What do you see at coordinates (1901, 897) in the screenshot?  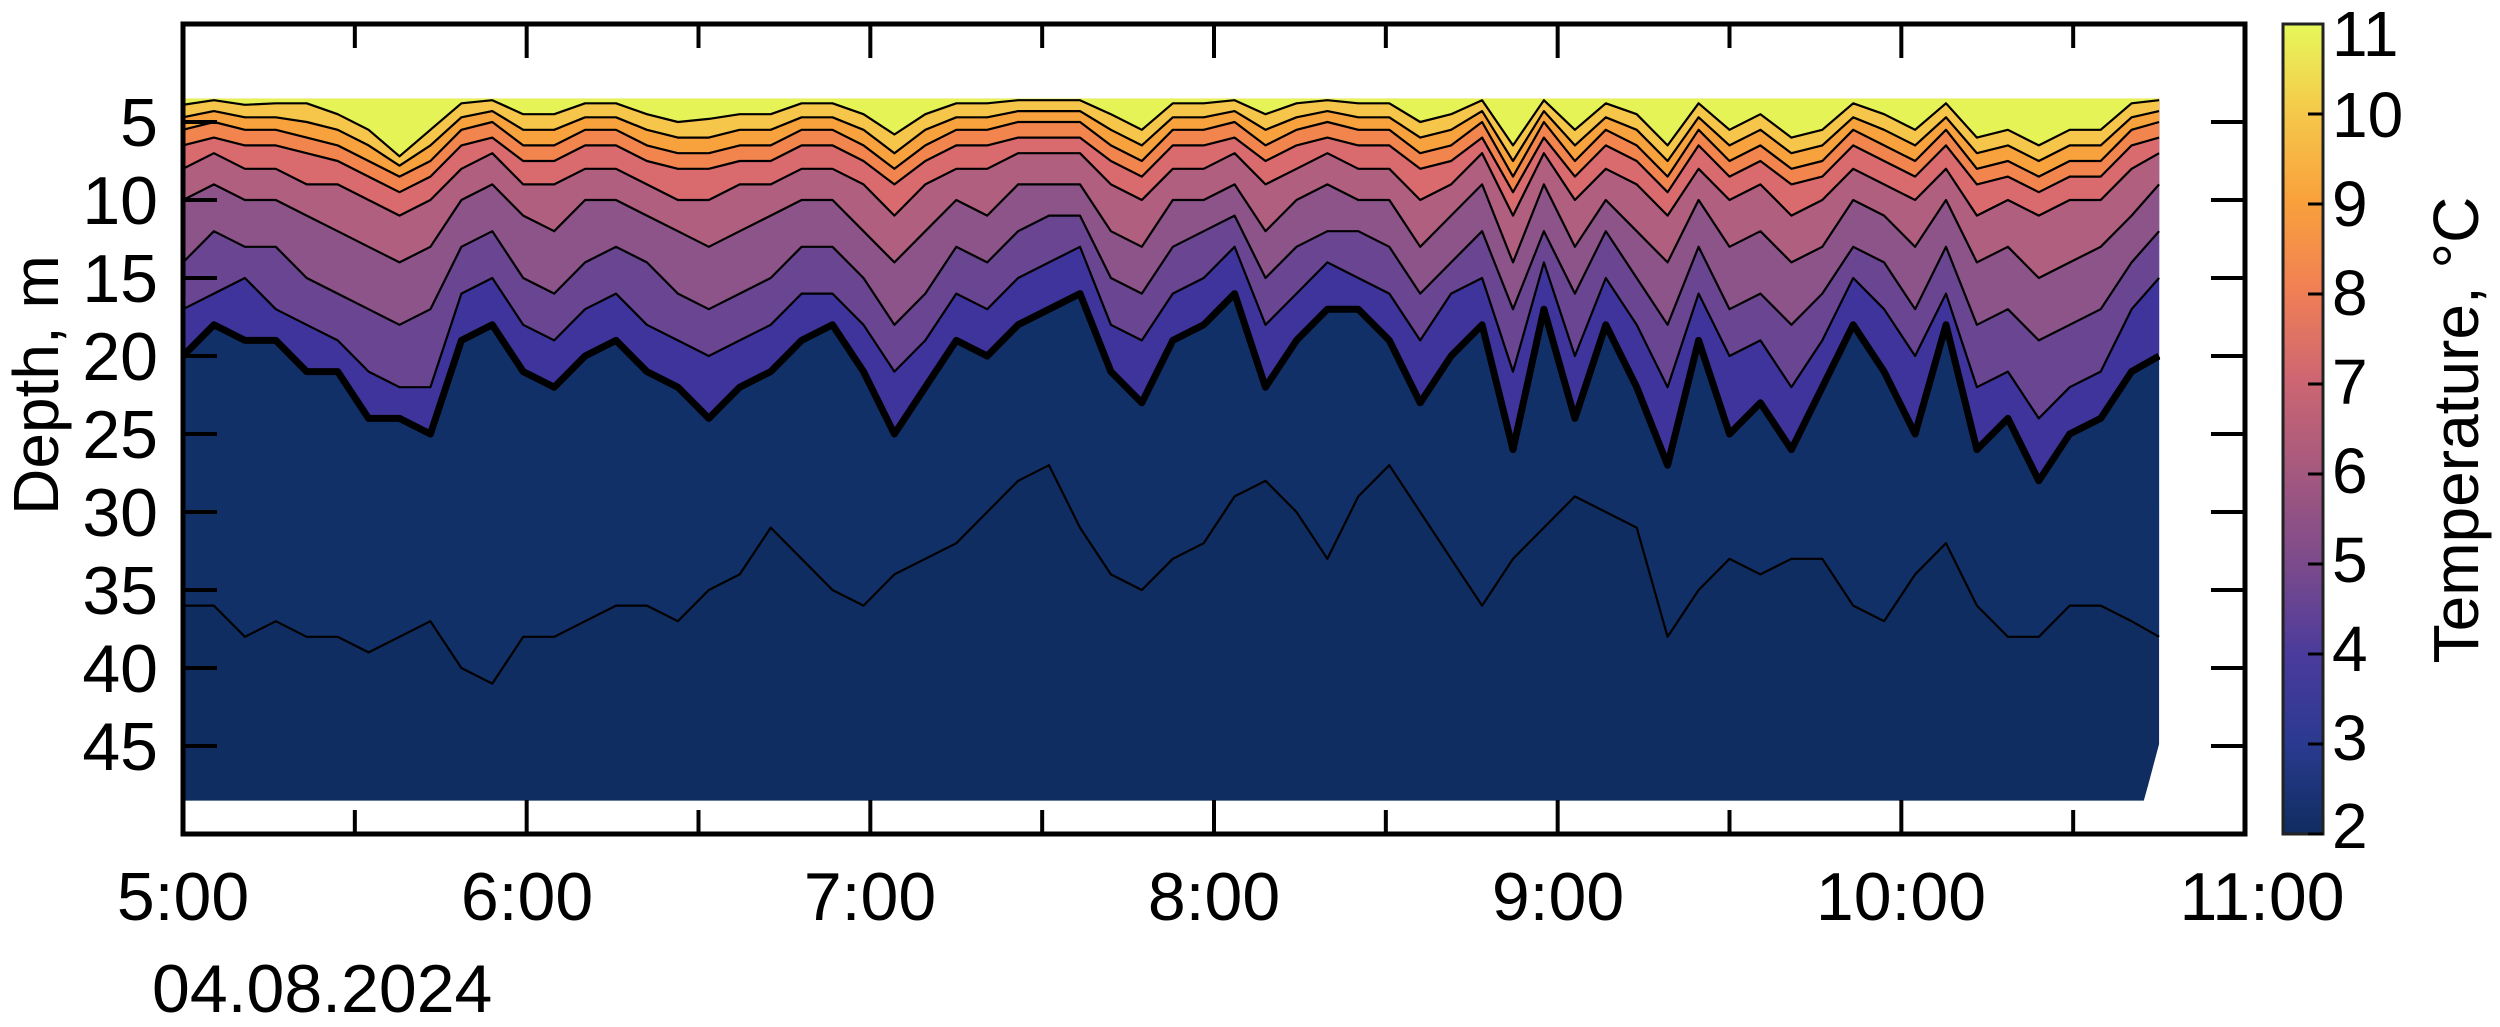 I see `x-tick-label: 10:00` at bounding box center [1901, 897].